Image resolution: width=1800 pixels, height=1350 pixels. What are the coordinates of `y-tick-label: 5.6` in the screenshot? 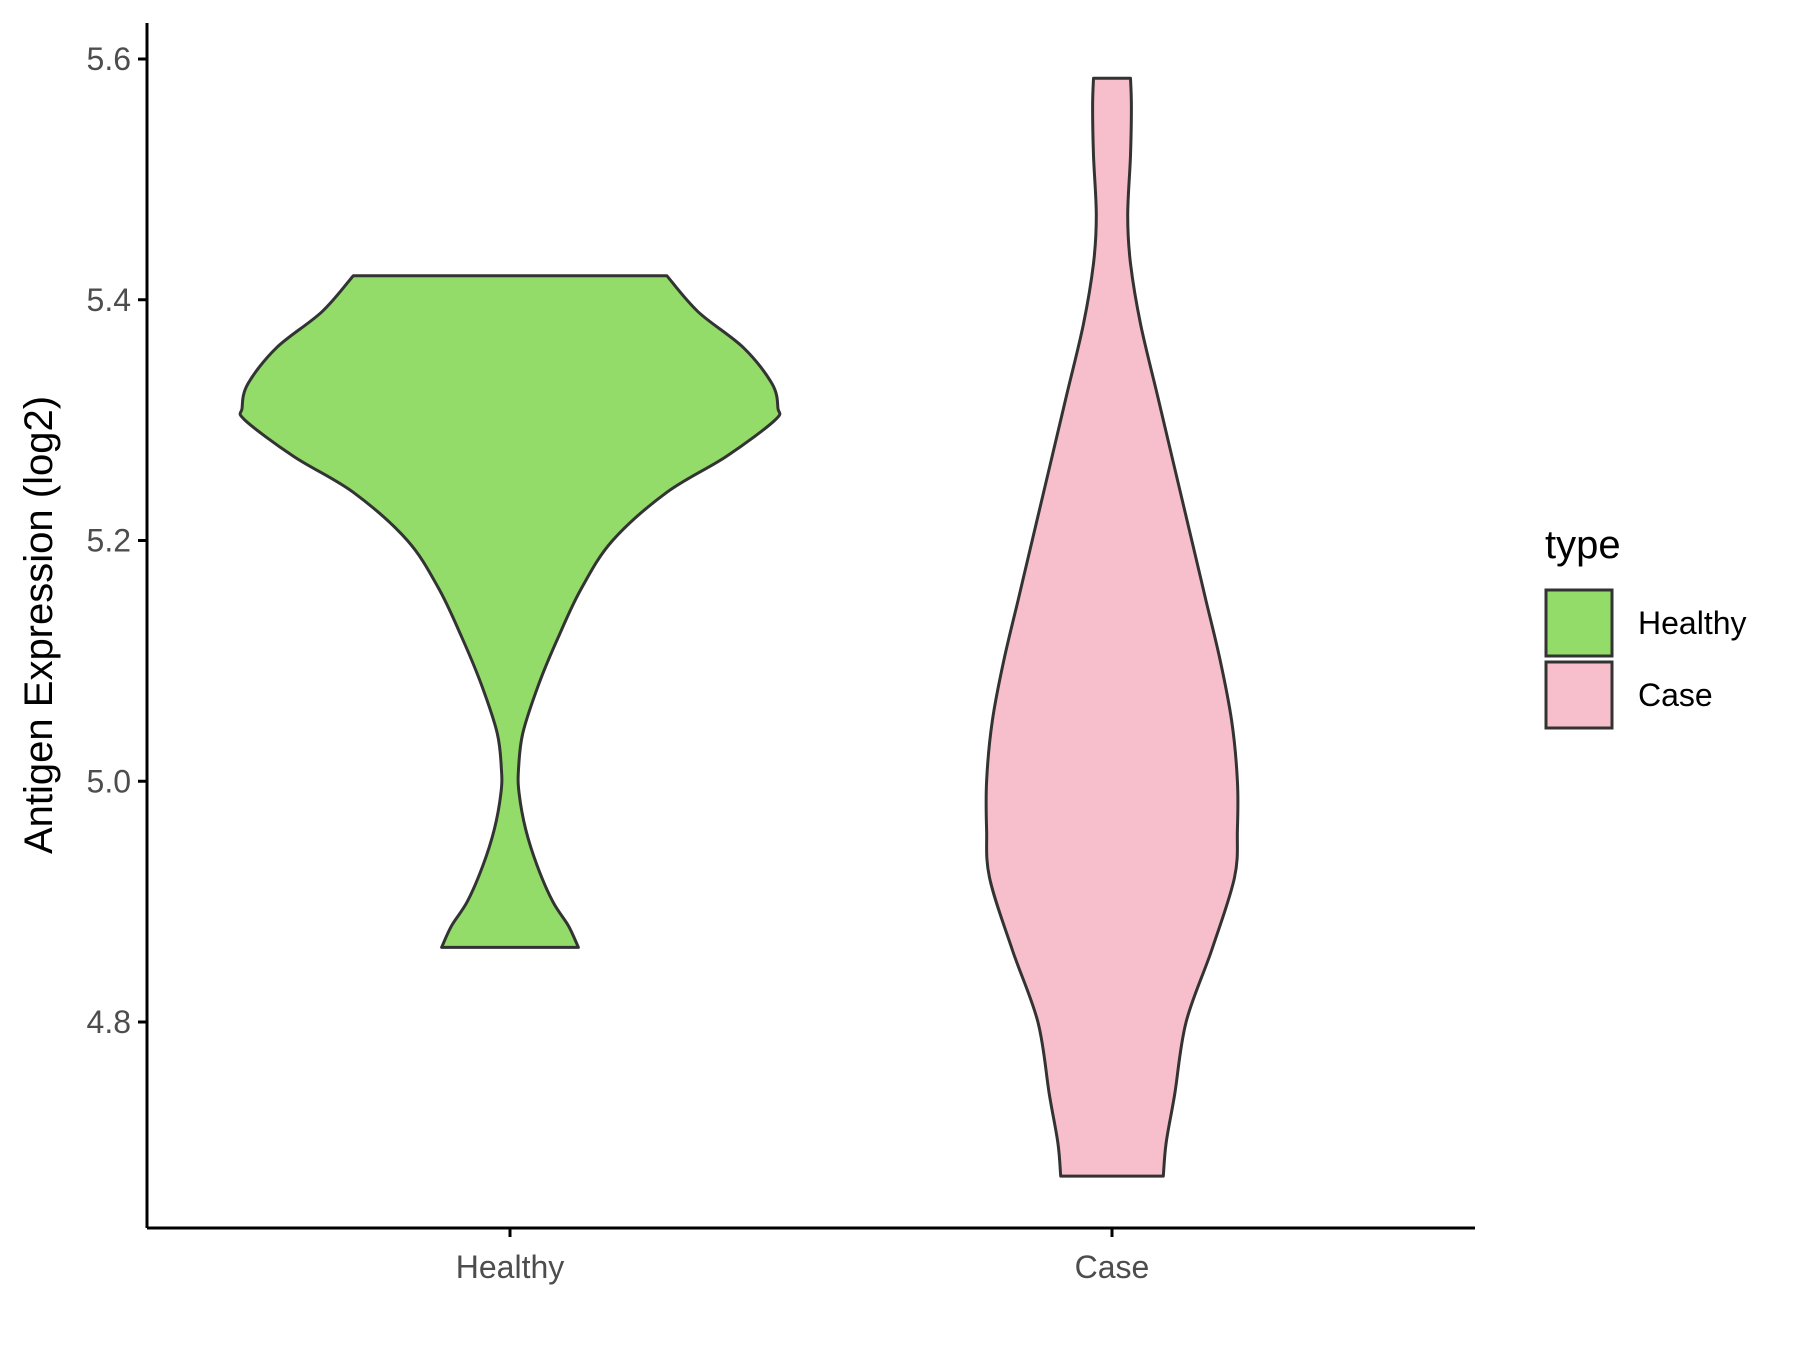 It's located at (109, 59).